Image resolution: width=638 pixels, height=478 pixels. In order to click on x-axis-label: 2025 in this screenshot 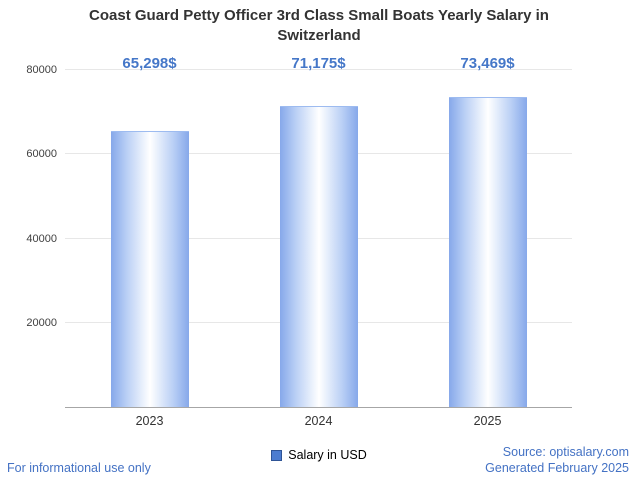, I will do `click(487, 421)`.